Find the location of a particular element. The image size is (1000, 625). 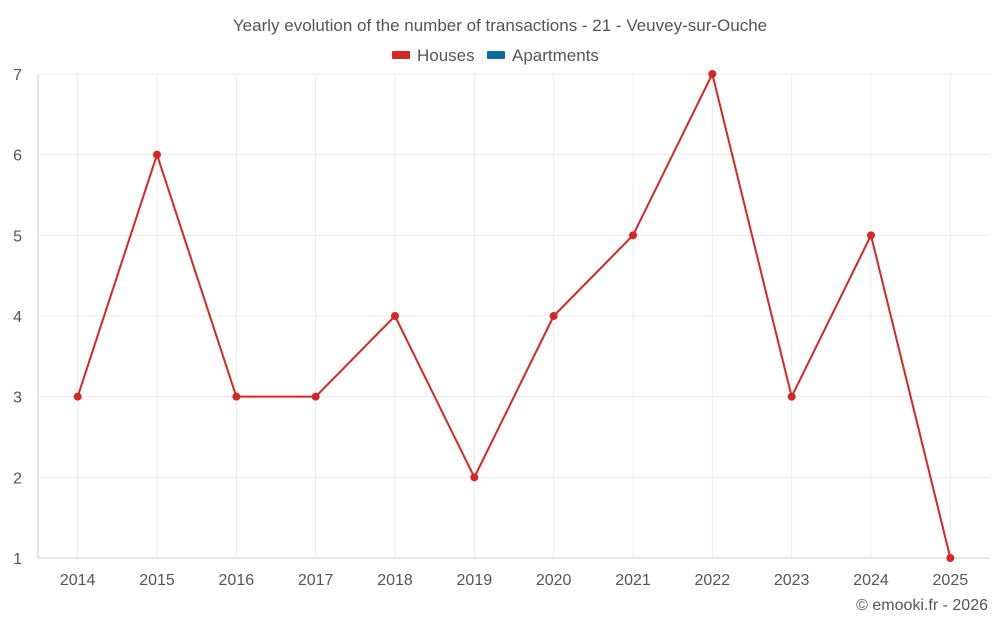

x-tick-label: 2023 is located at coordinates (792, 580).